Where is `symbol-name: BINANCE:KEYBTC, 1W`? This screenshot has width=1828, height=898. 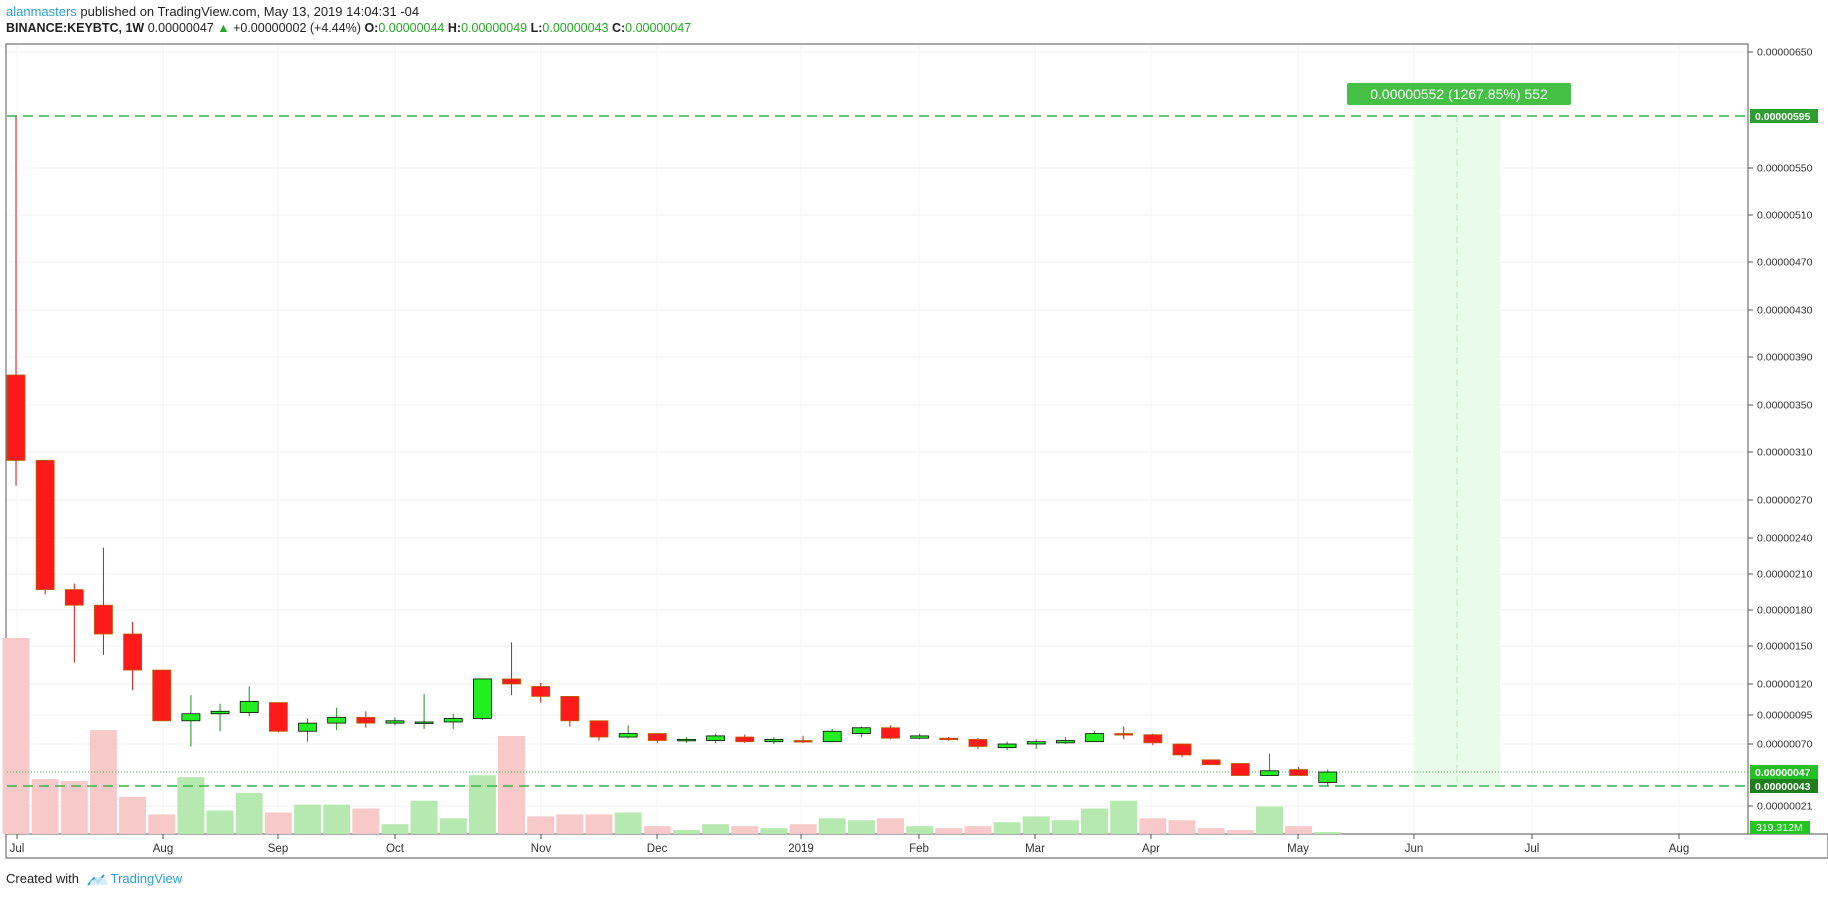
symbol-name: BINANCE:KEYBTC, 1W is located at coordinates (75, 28).